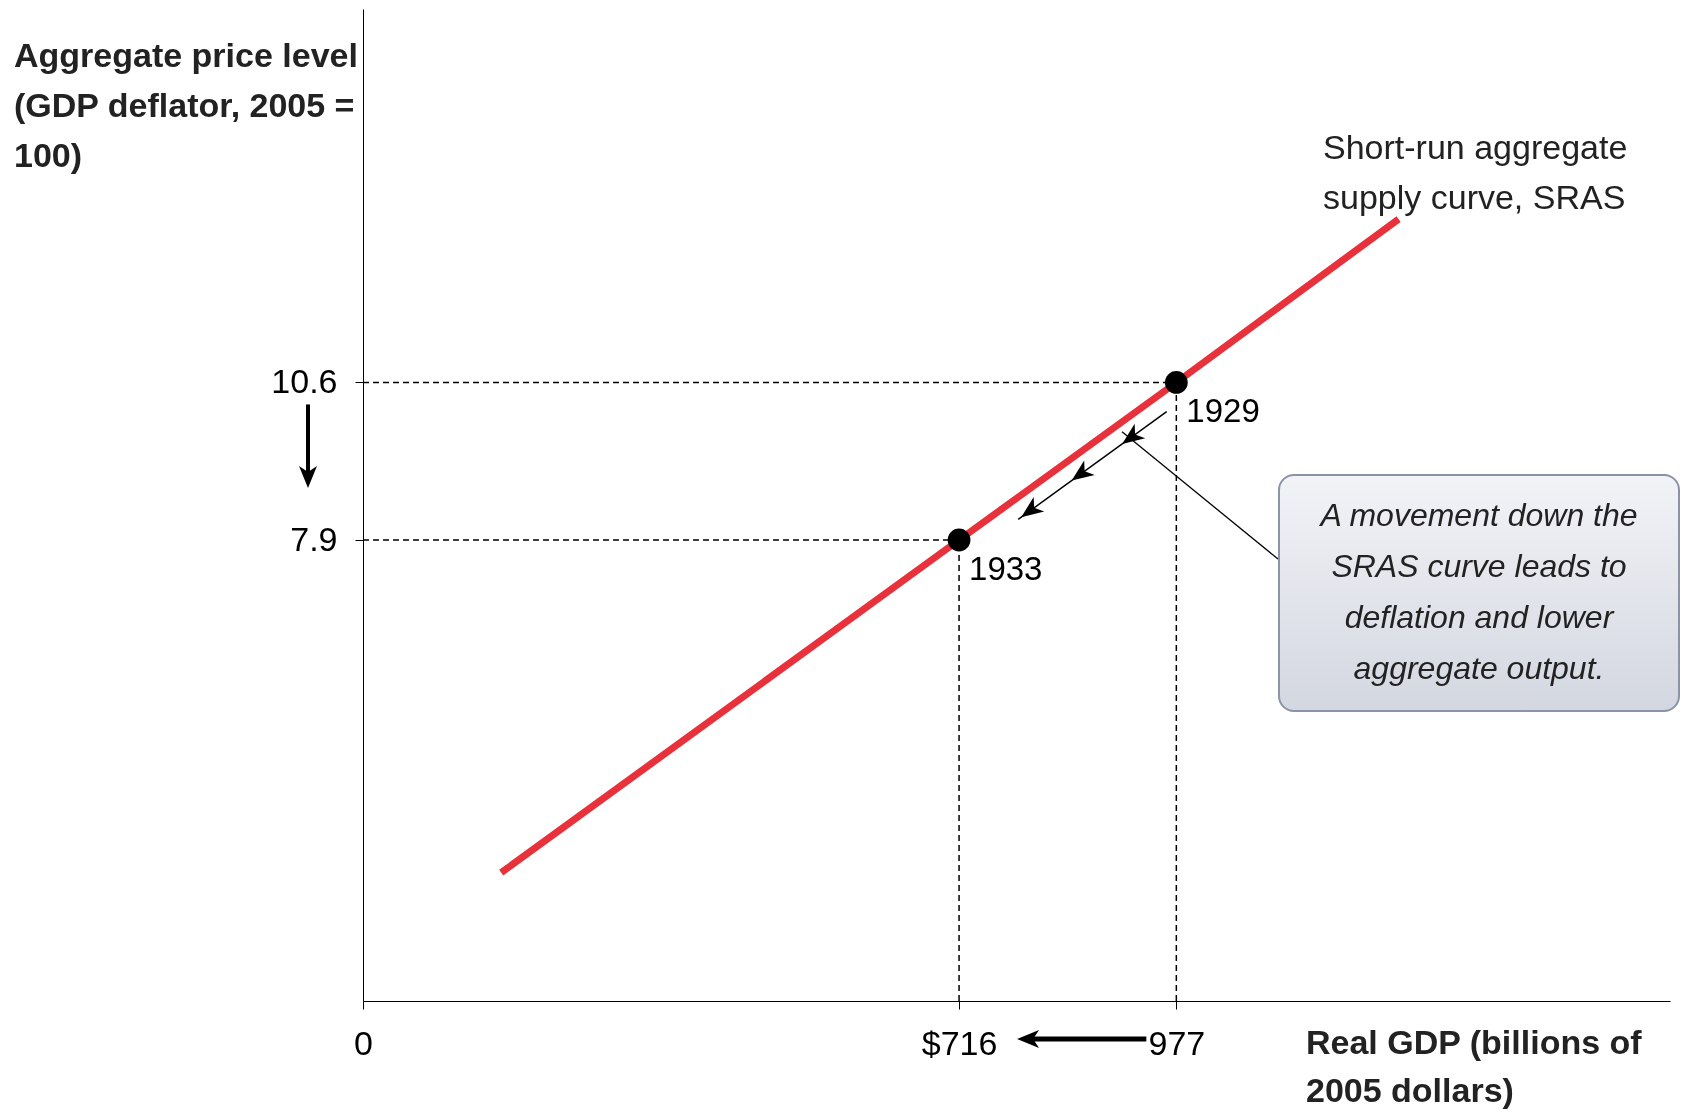 This screenshot has height=1114, width=1684. What do you see at coordinates (186, 105) in the screenshot?
I see `y-axis-title: Aggregate price level (GDP deflator, 2005 = 100)` at bounding box center [186, 105].